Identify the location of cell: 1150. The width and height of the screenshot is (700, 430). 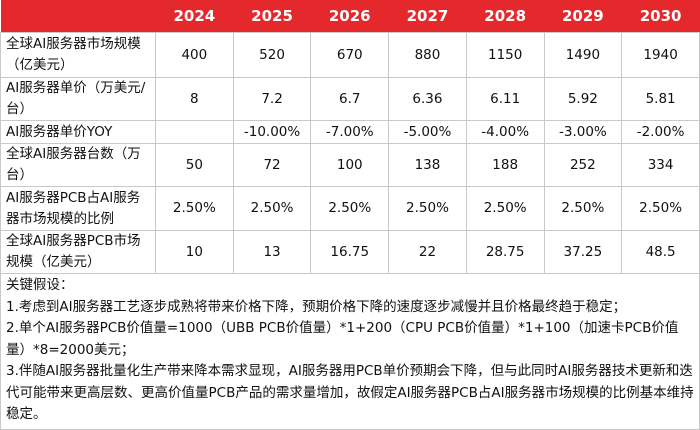
(505, 55).